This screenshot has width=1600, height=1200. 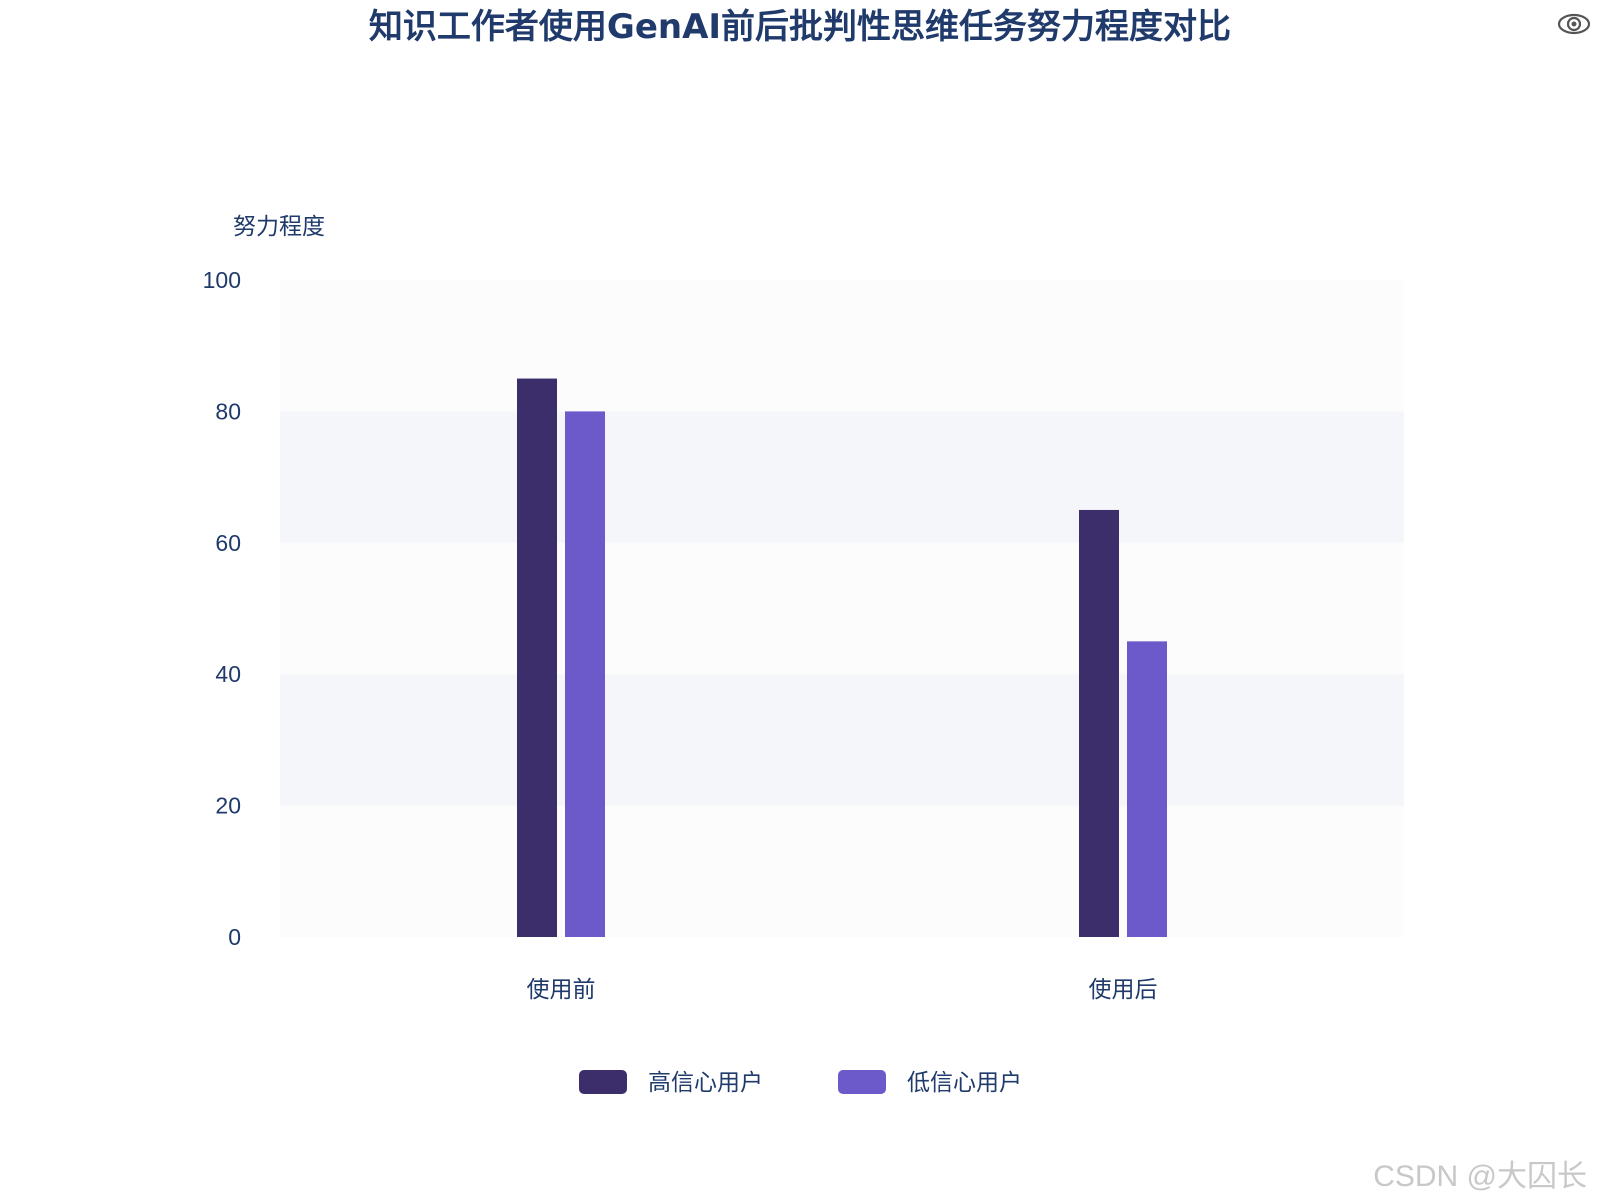 I want to click on y-tick-label: 0, so click(x=234, y=937).